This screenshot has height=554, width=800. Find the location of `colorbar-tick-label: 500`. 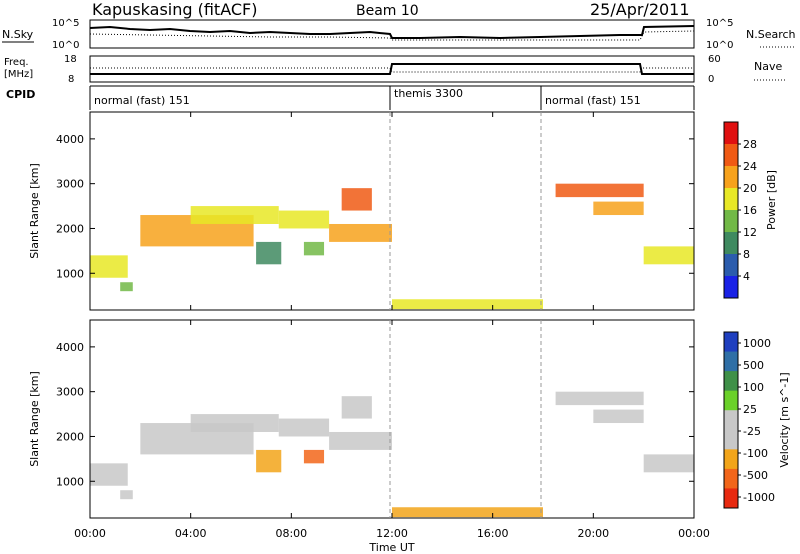

colorbar-tick-label: 500 is located at coordinates (753, 365).